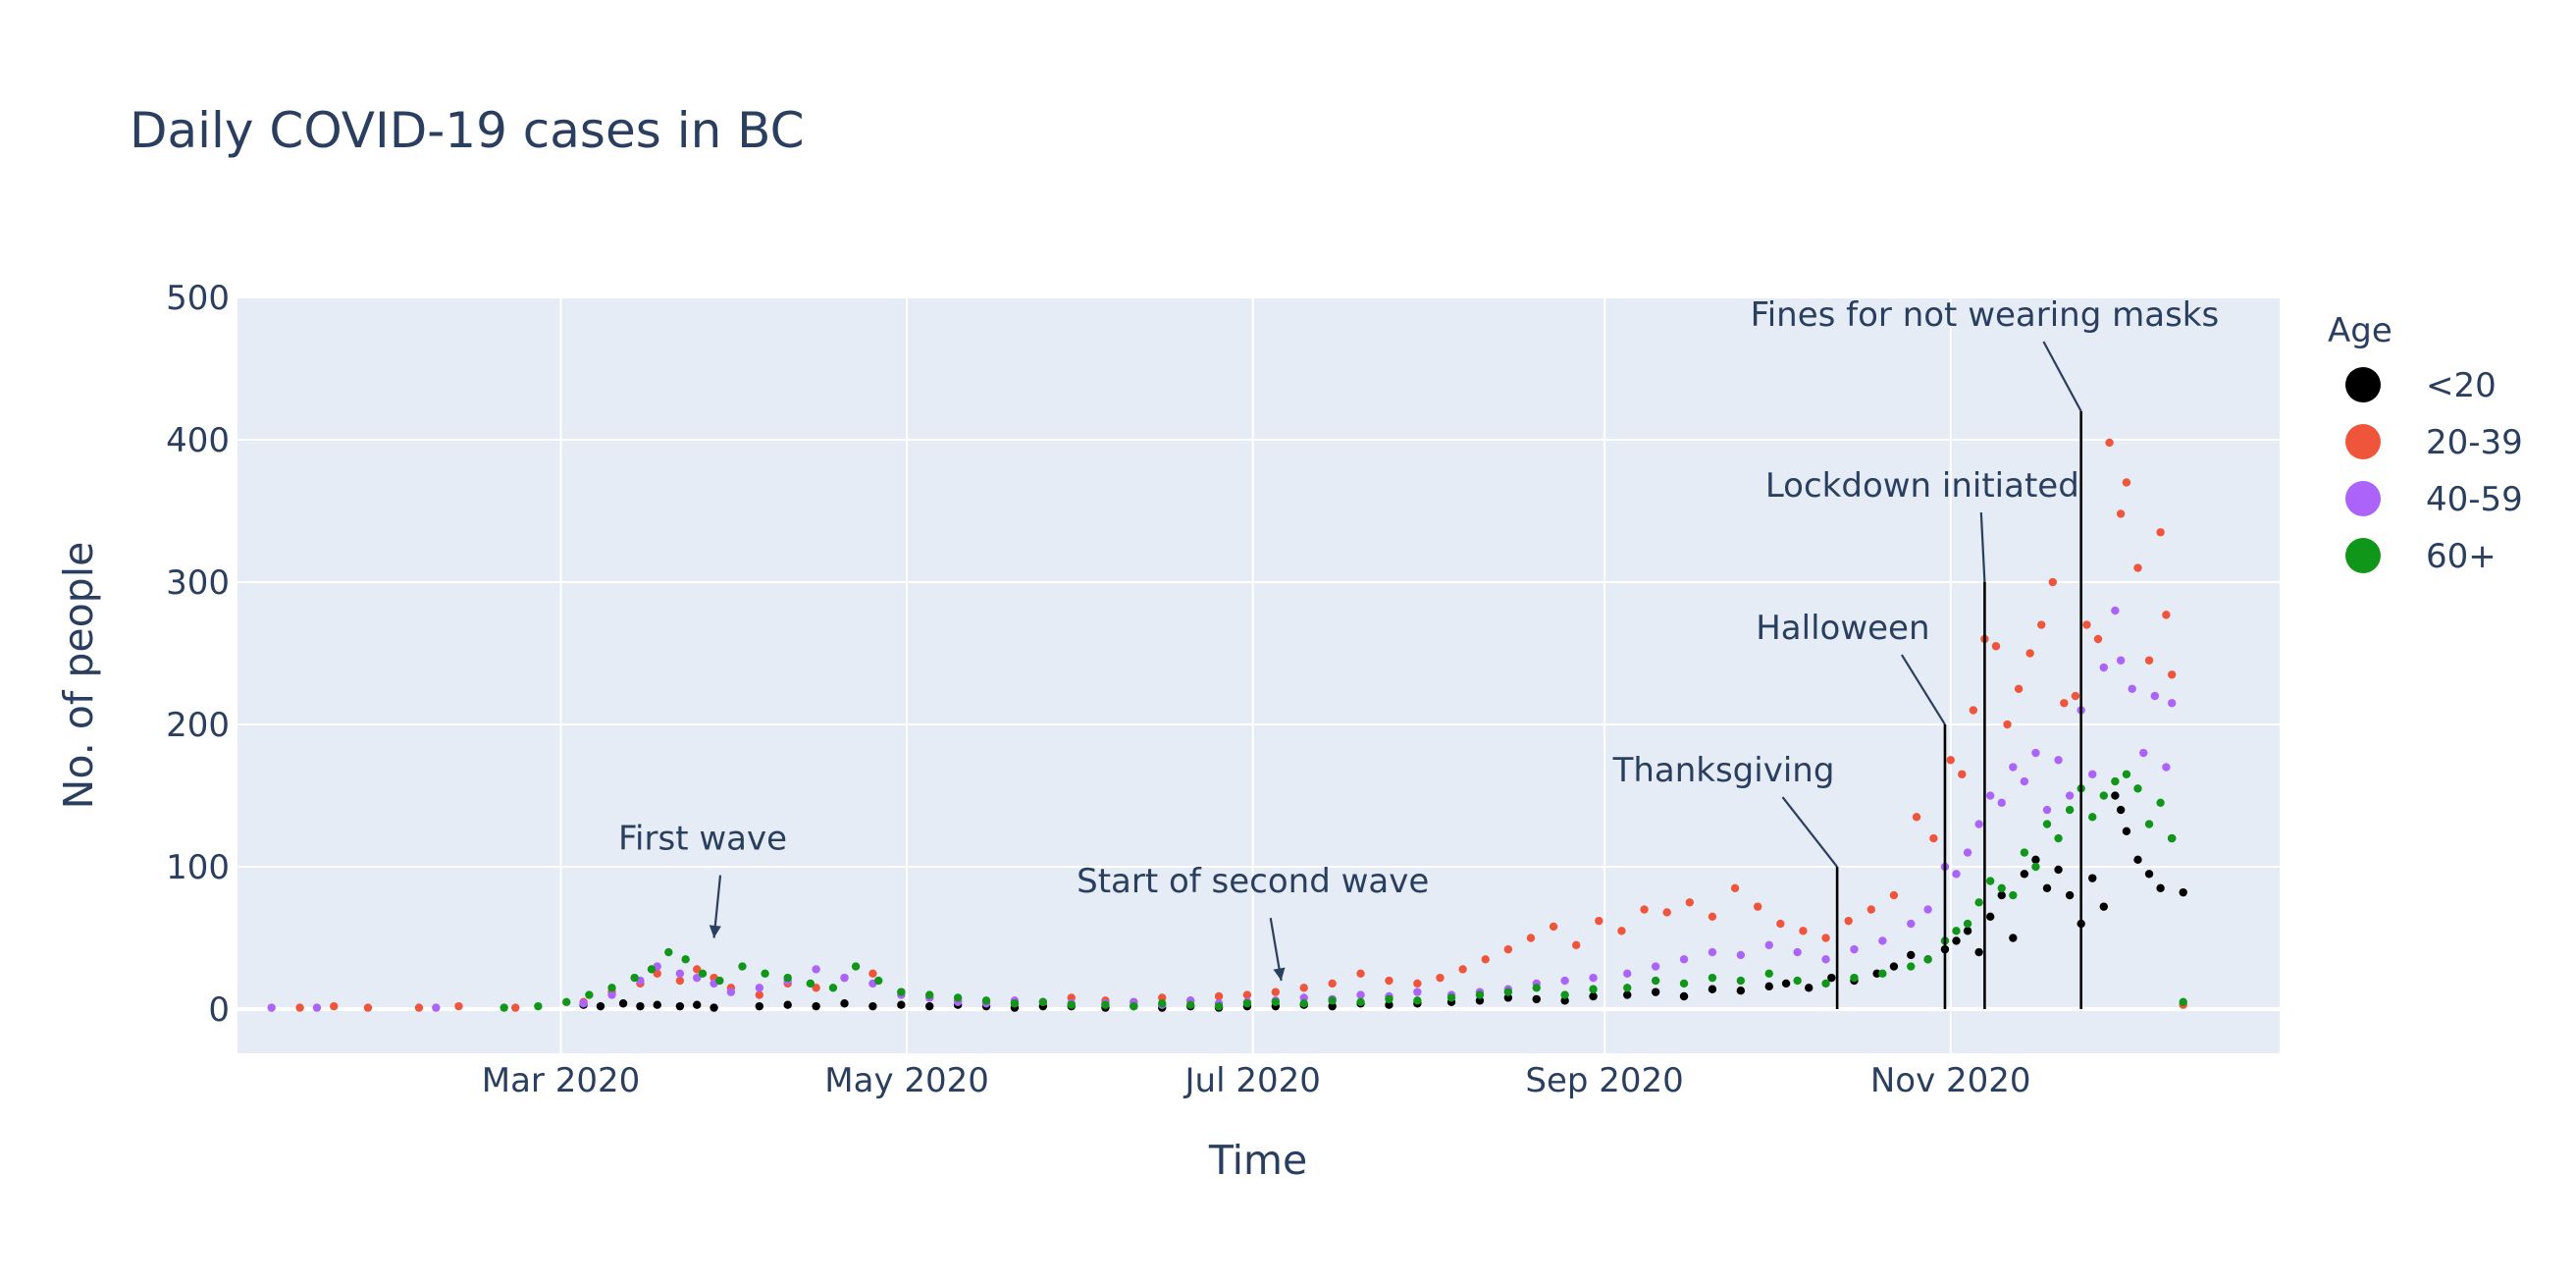 This screenshot has width=2576, height=1281. I want to click on legend-title: Age, so click(2360, 330).